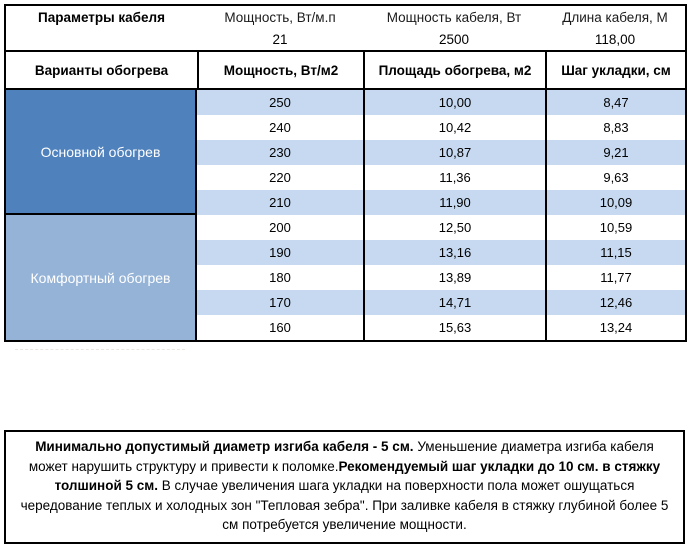 The image size is (689, 544). What do you see at coordinates (454, 39) in the screenshot?
I see `cable-power-value: 2500` at bounding box center [454, 39].